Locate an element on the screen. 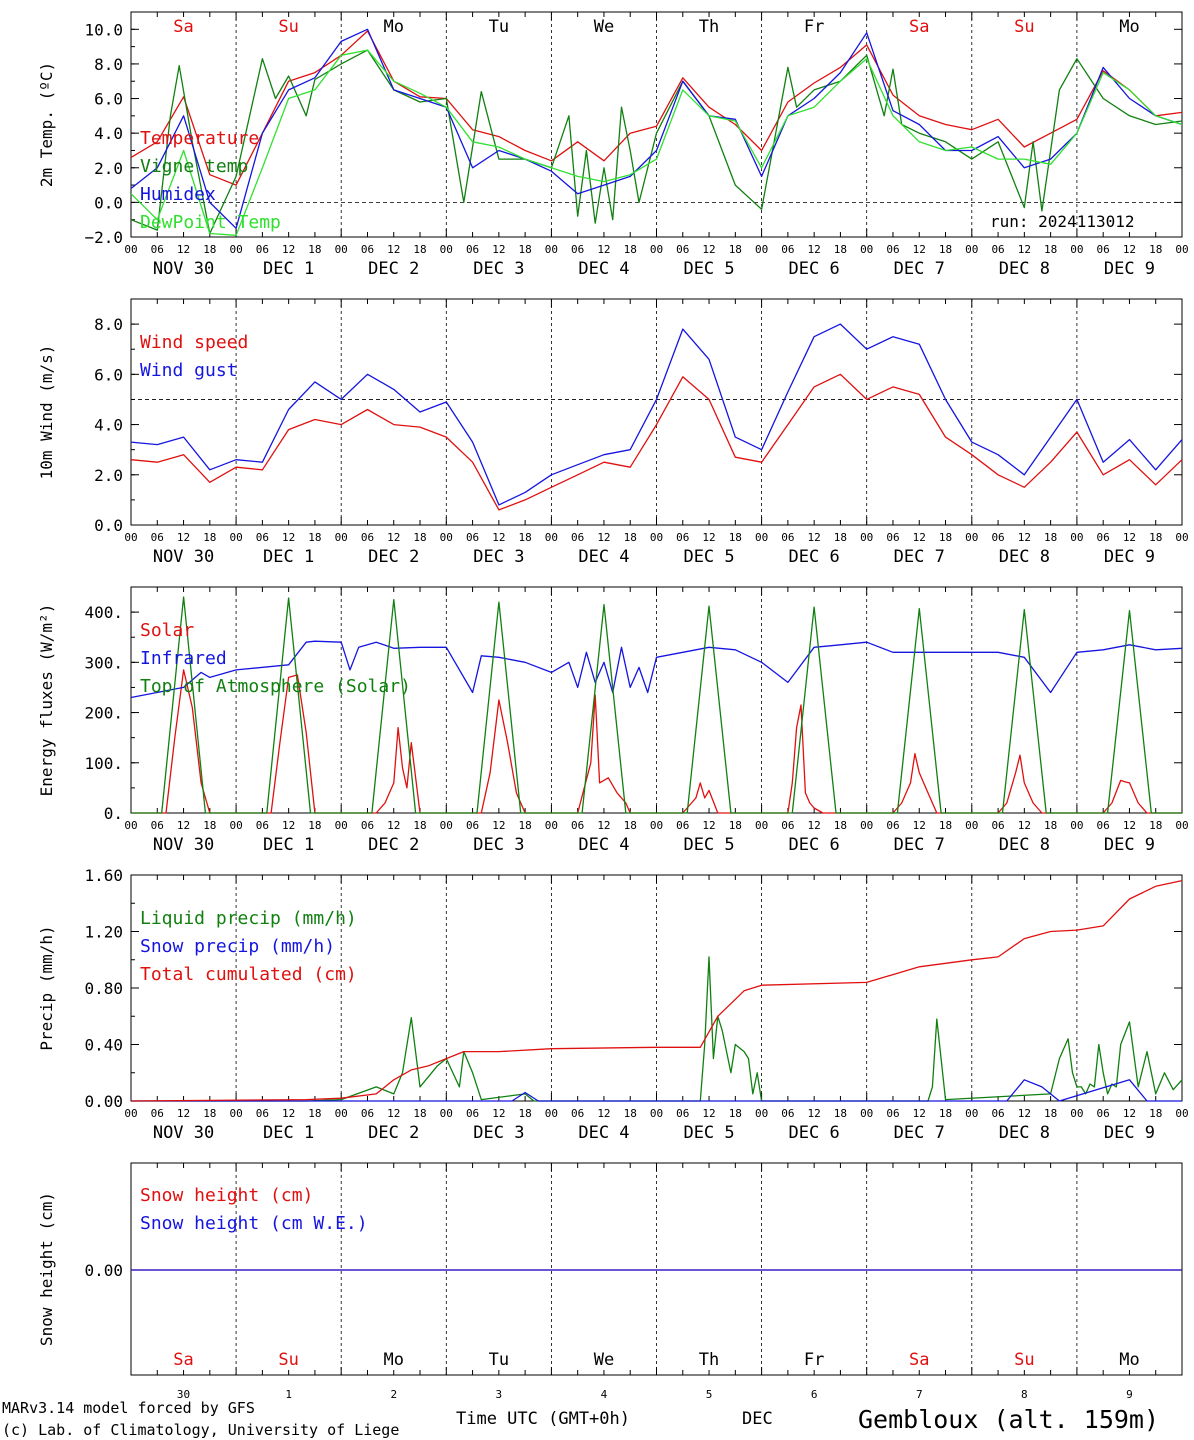  y-tick-label: 300. is located at coordinates (103, 662).